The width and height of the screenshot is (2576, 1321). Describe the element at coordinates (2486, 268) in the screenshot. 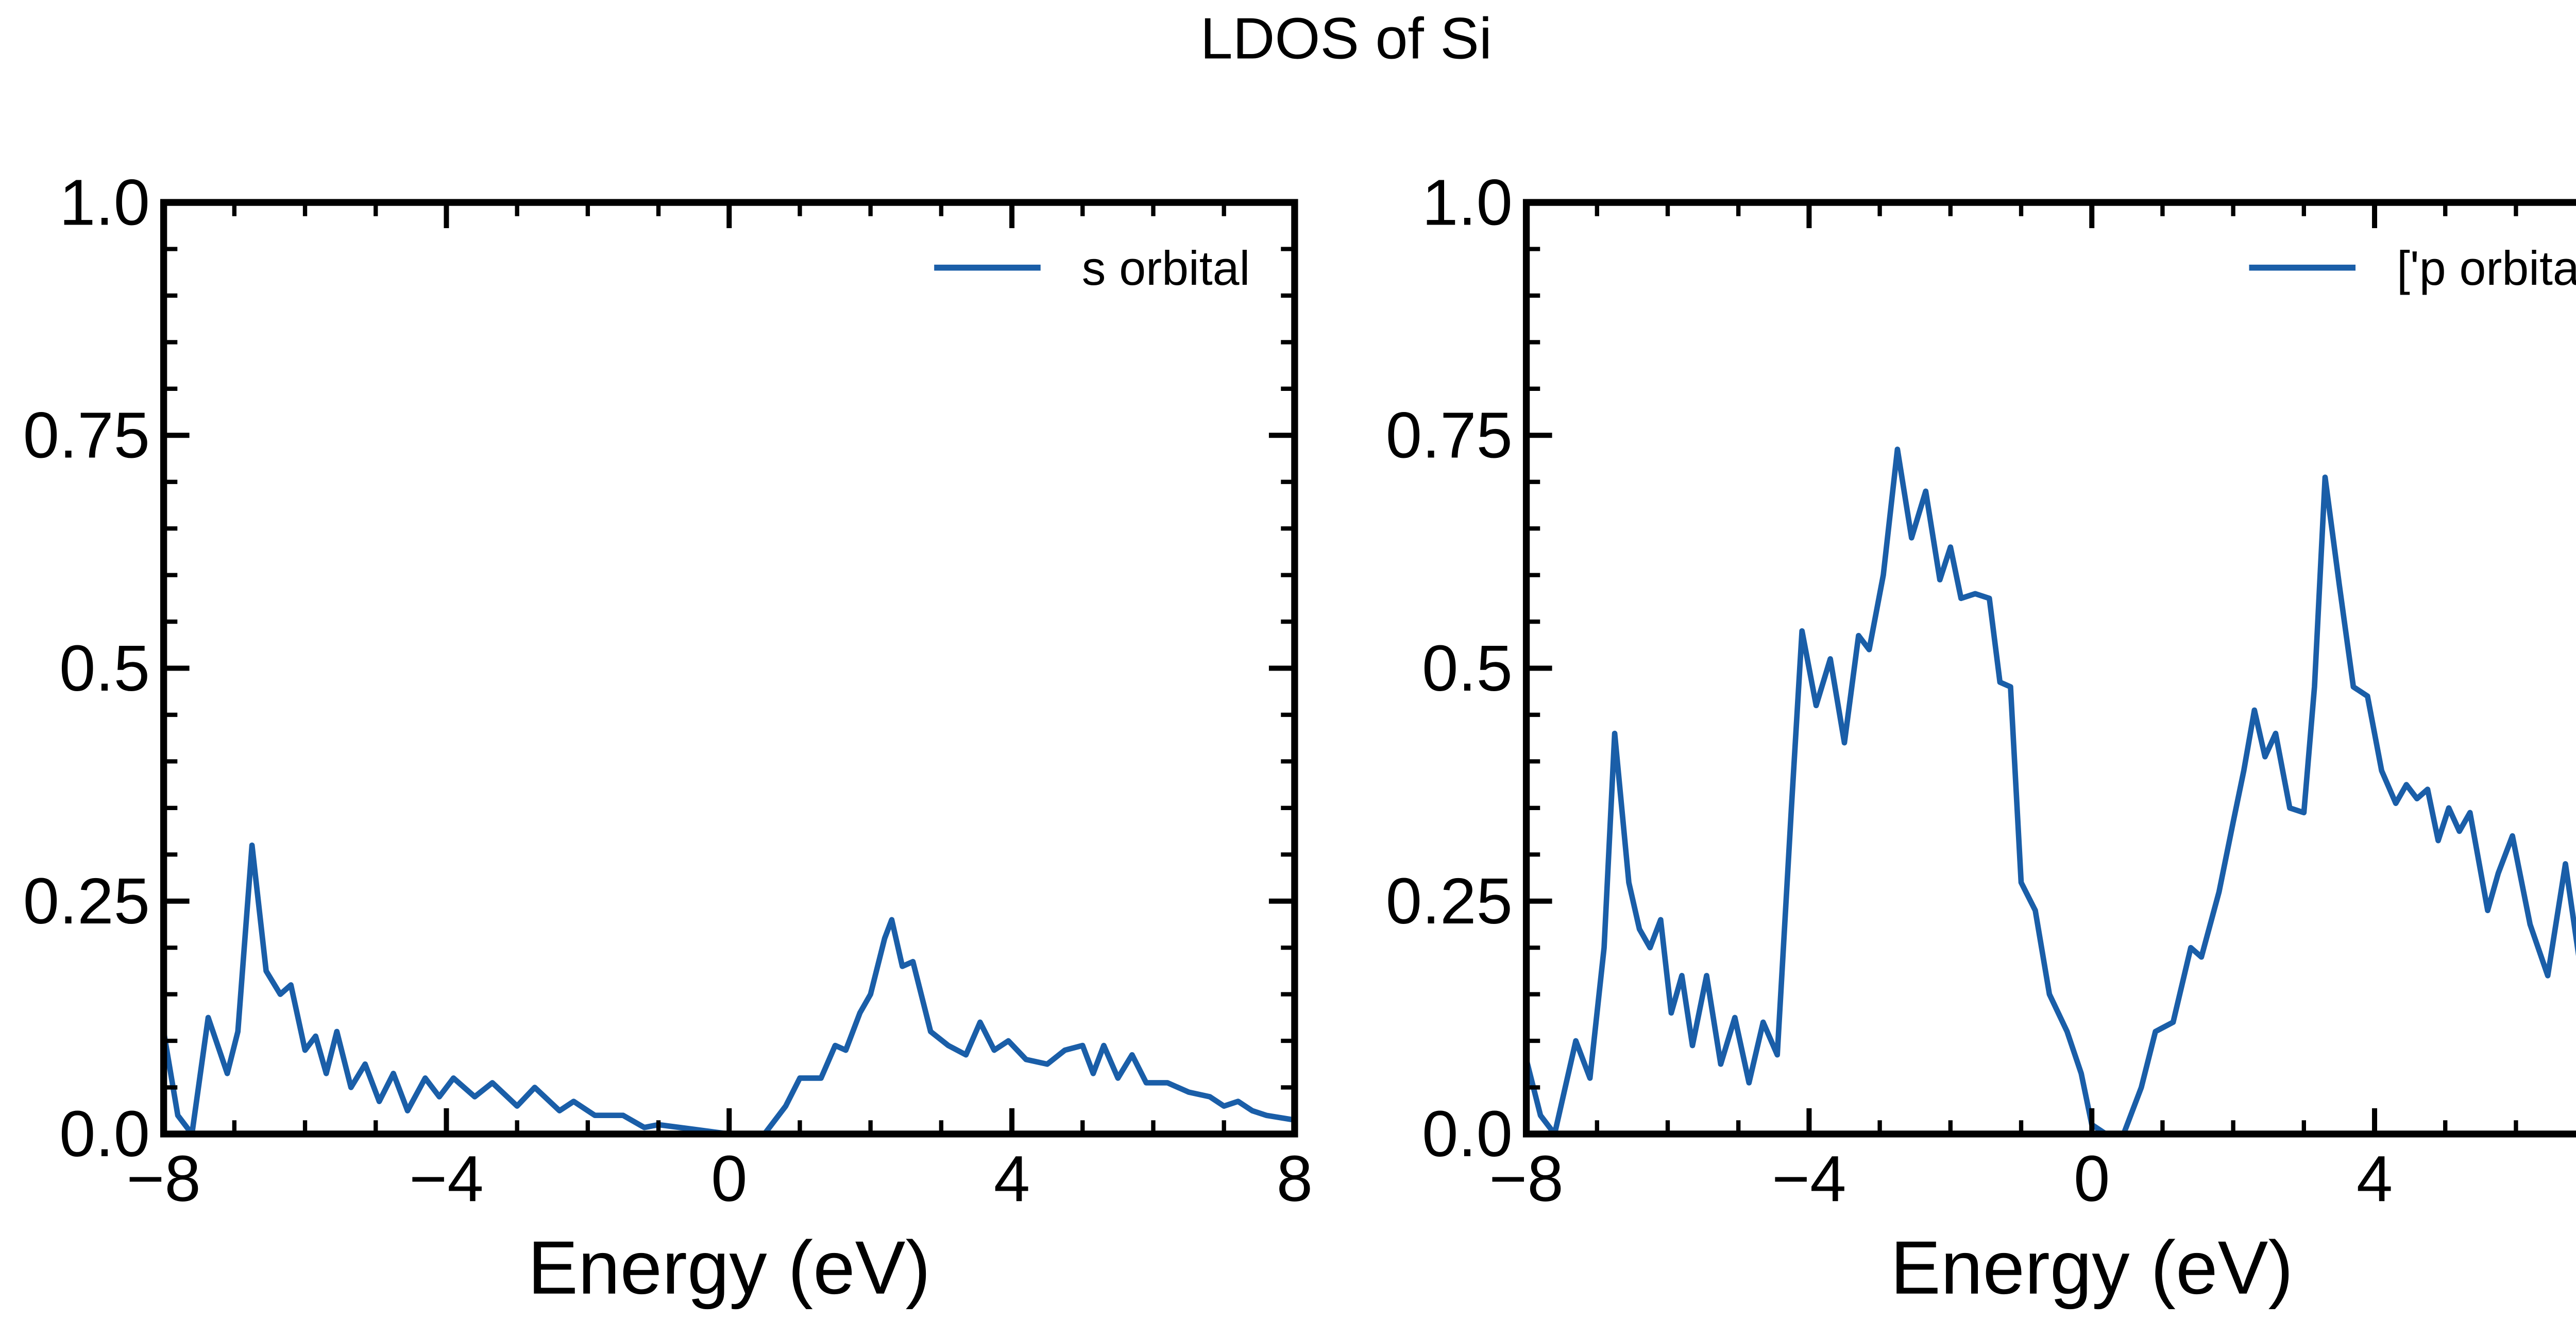

I see `legend-label: ['p orbital']` at that location.